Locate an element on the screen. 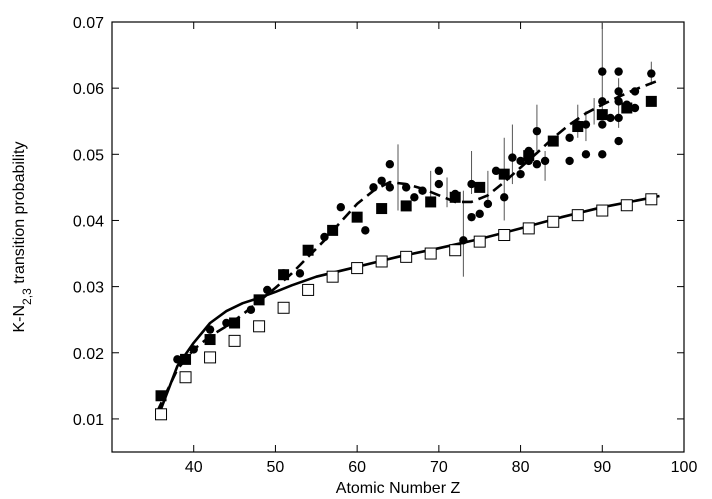 The image size is (712, 499). x-tick-label: 40 is located at coordinates (194, 467).